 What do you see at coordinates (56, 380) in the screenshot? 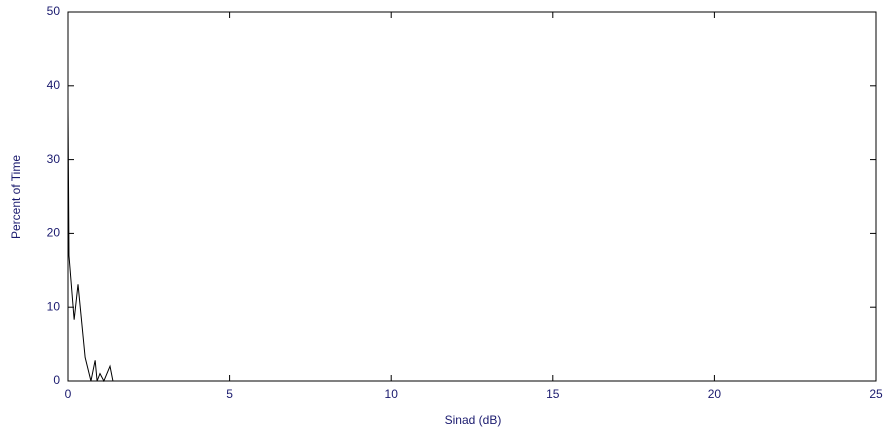
I see `y-tick-label: 0` at bounding box center [56, 380].